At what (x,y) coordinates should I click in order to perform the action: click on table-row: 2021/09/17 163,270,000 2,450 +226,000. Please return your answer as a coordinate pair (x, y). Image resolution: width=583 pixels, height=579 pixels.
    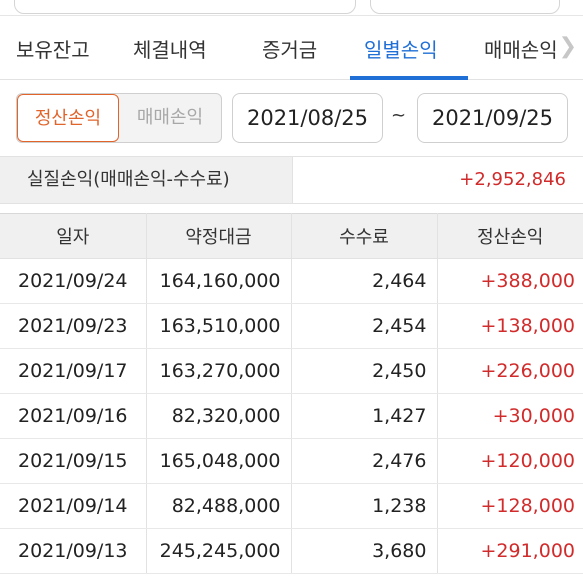
    Looking at the image, I should click on (291, 371).